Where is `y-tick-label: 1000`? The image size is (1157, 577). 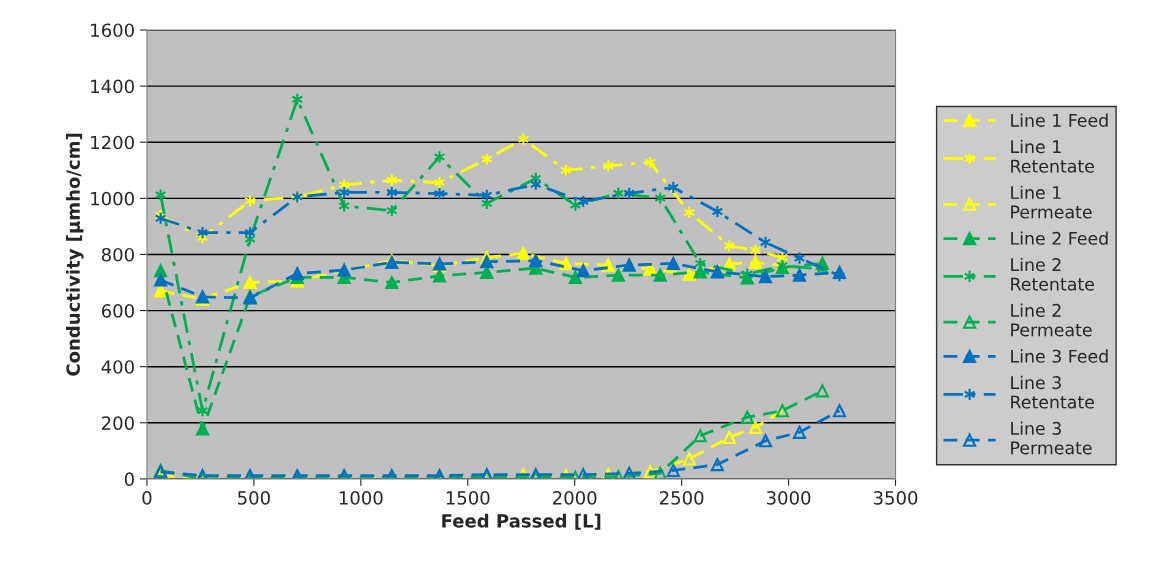
y-tick-label: 1000 is located at coordinates (112, 198).